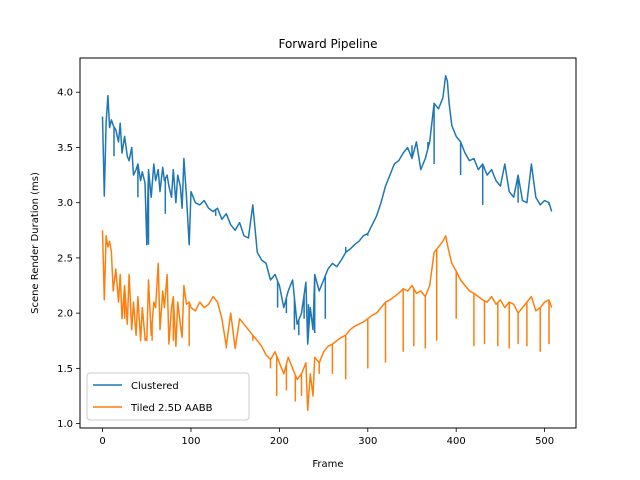  I want to click on x-tick-label: 500, so click(544, 441).